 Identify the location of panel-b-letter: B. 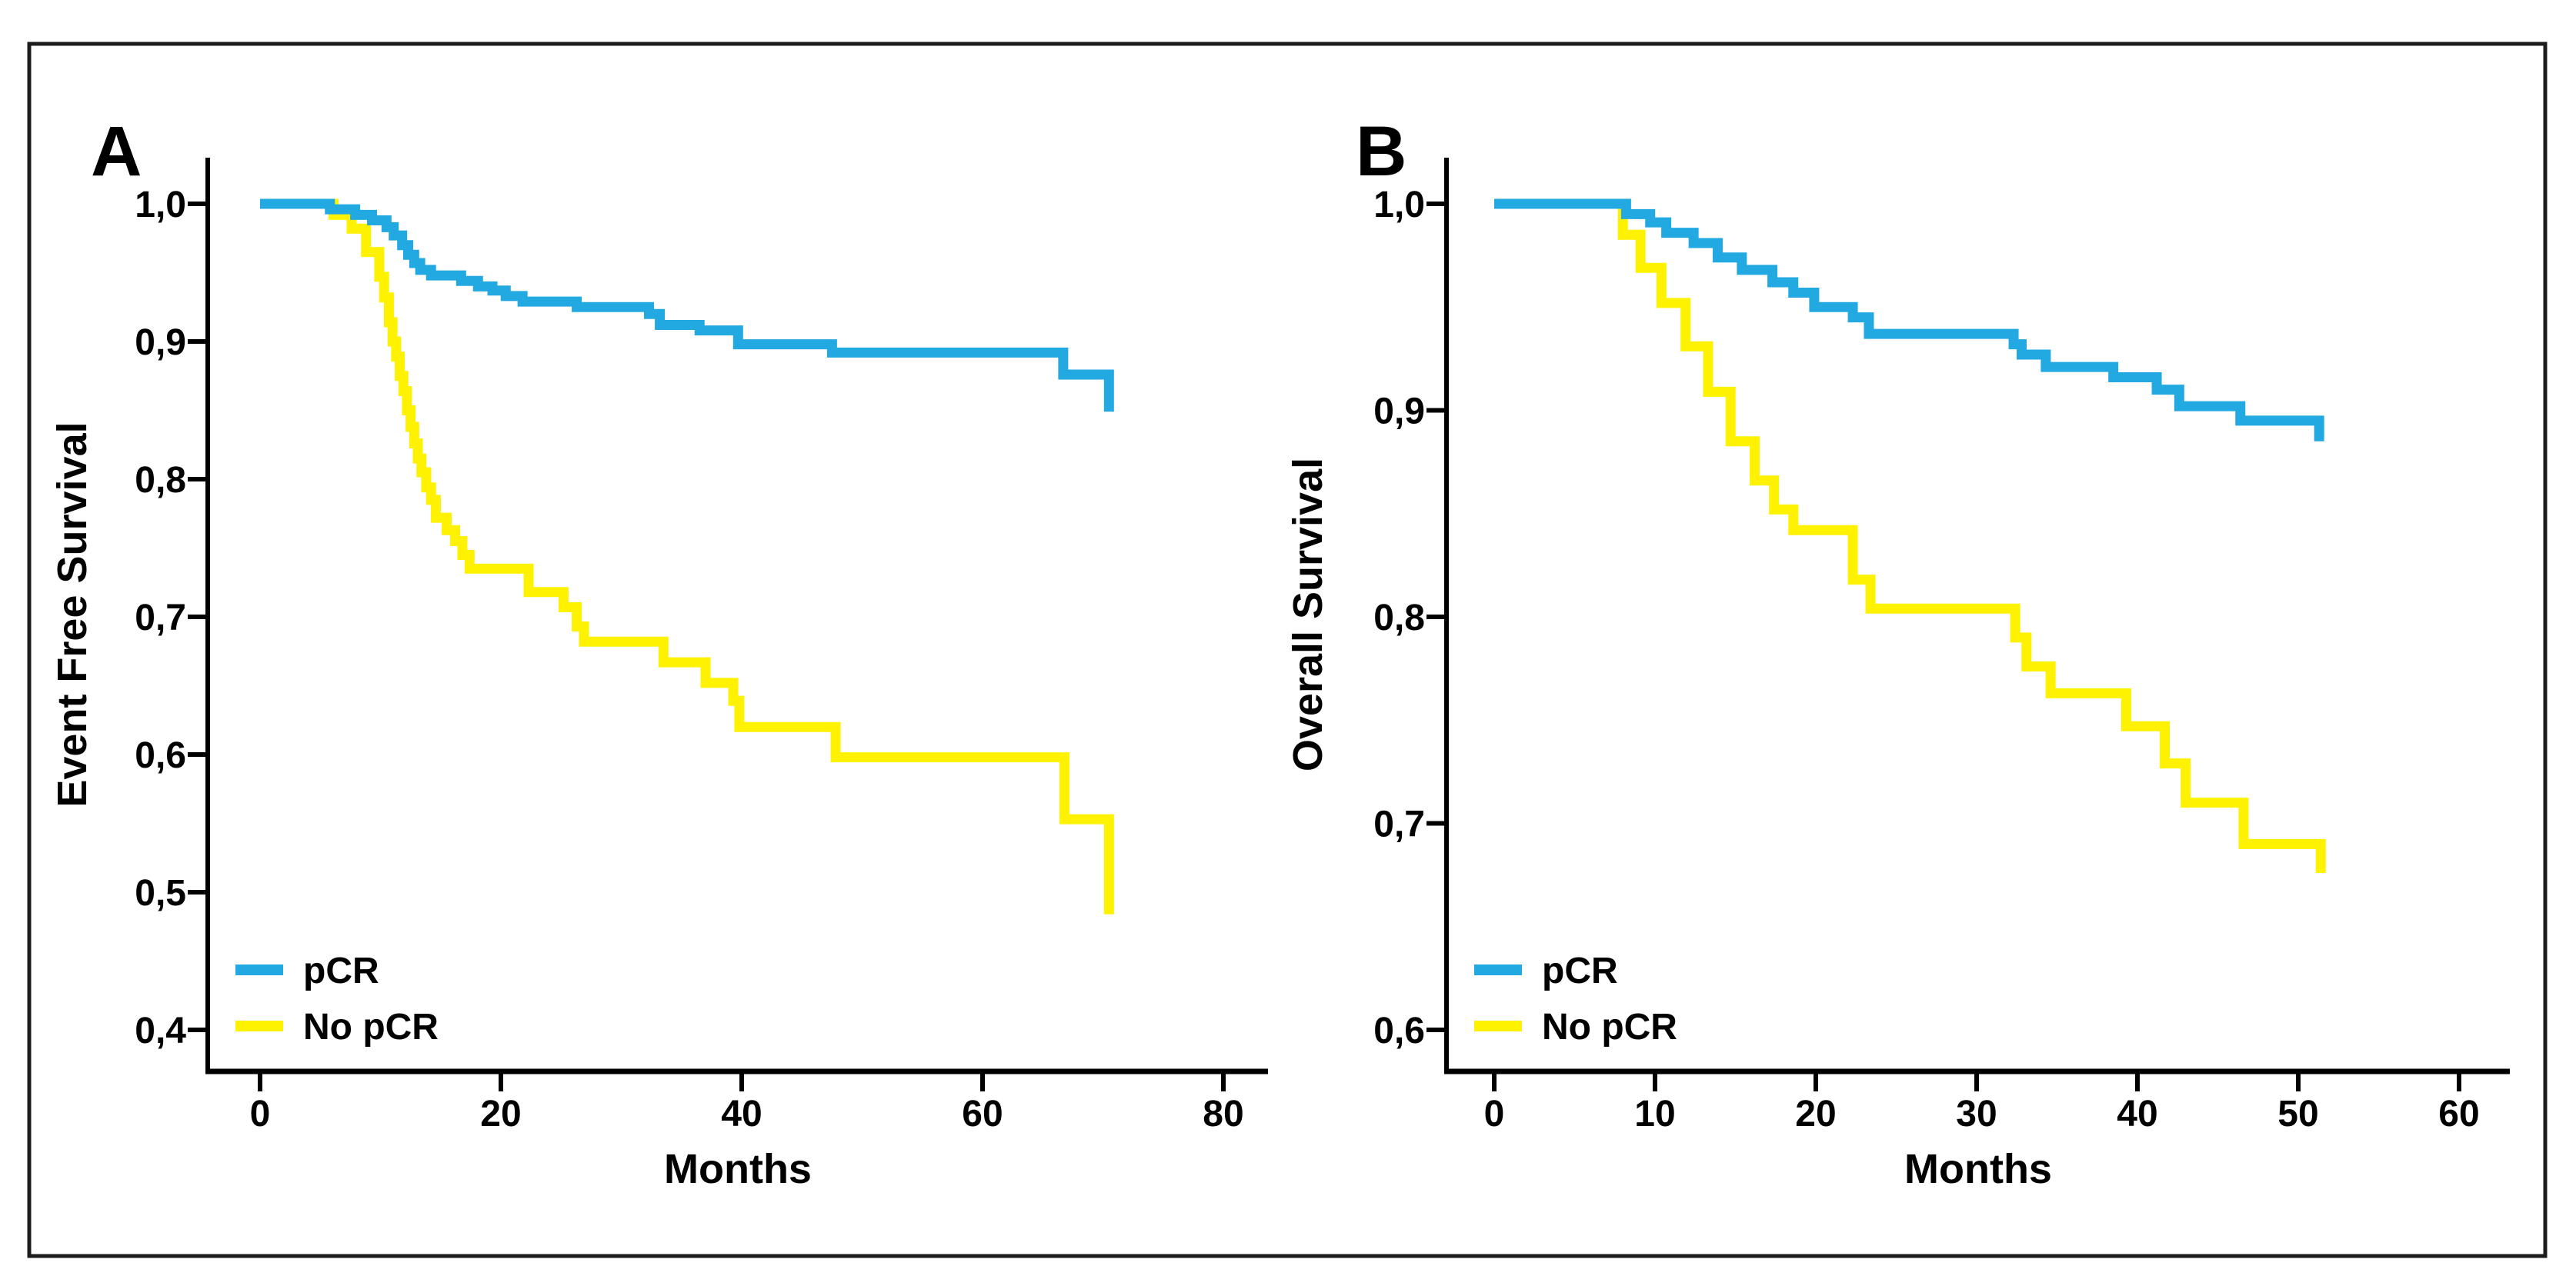
(1381, 151).